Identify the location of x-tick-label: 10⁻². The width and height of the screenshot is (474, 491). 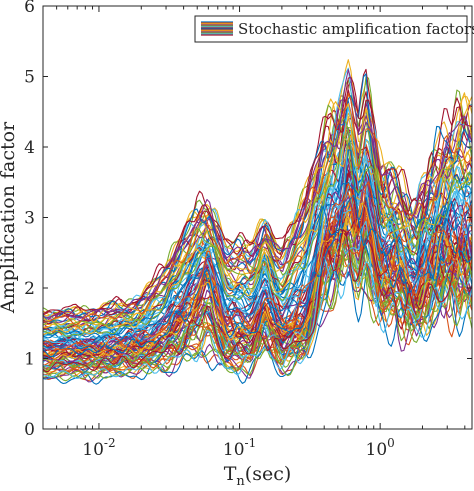
(98, 448).